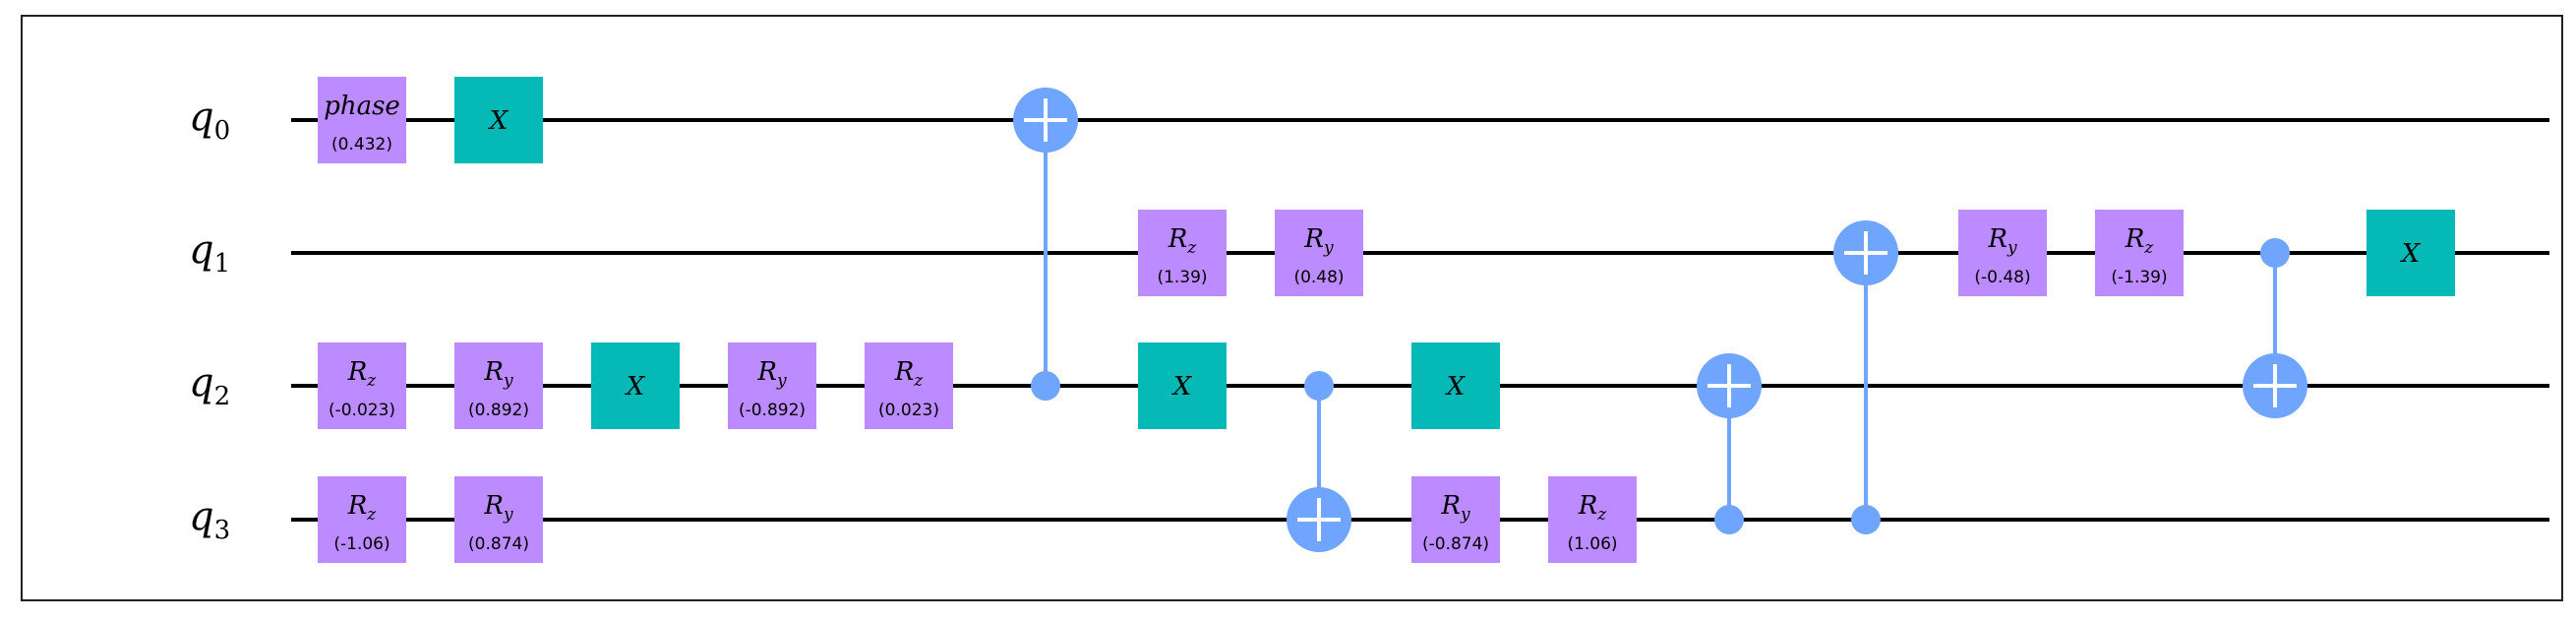 The height and width of the screenshot is (622, 2576). Describe the element at coordinates (2139, 277) in the screenshot. I see `gate-parameter: (-1.39)` at that location.